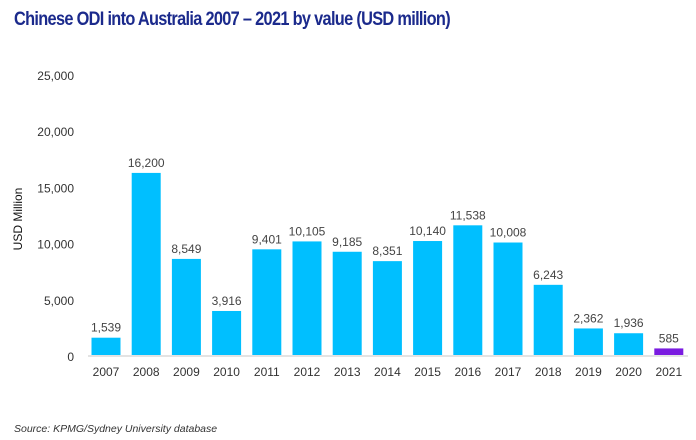  What do you see at coordinates (548, 275) in the screenshot?
I see `data-label-2018: 6,243` at bounding box center [548, 275].